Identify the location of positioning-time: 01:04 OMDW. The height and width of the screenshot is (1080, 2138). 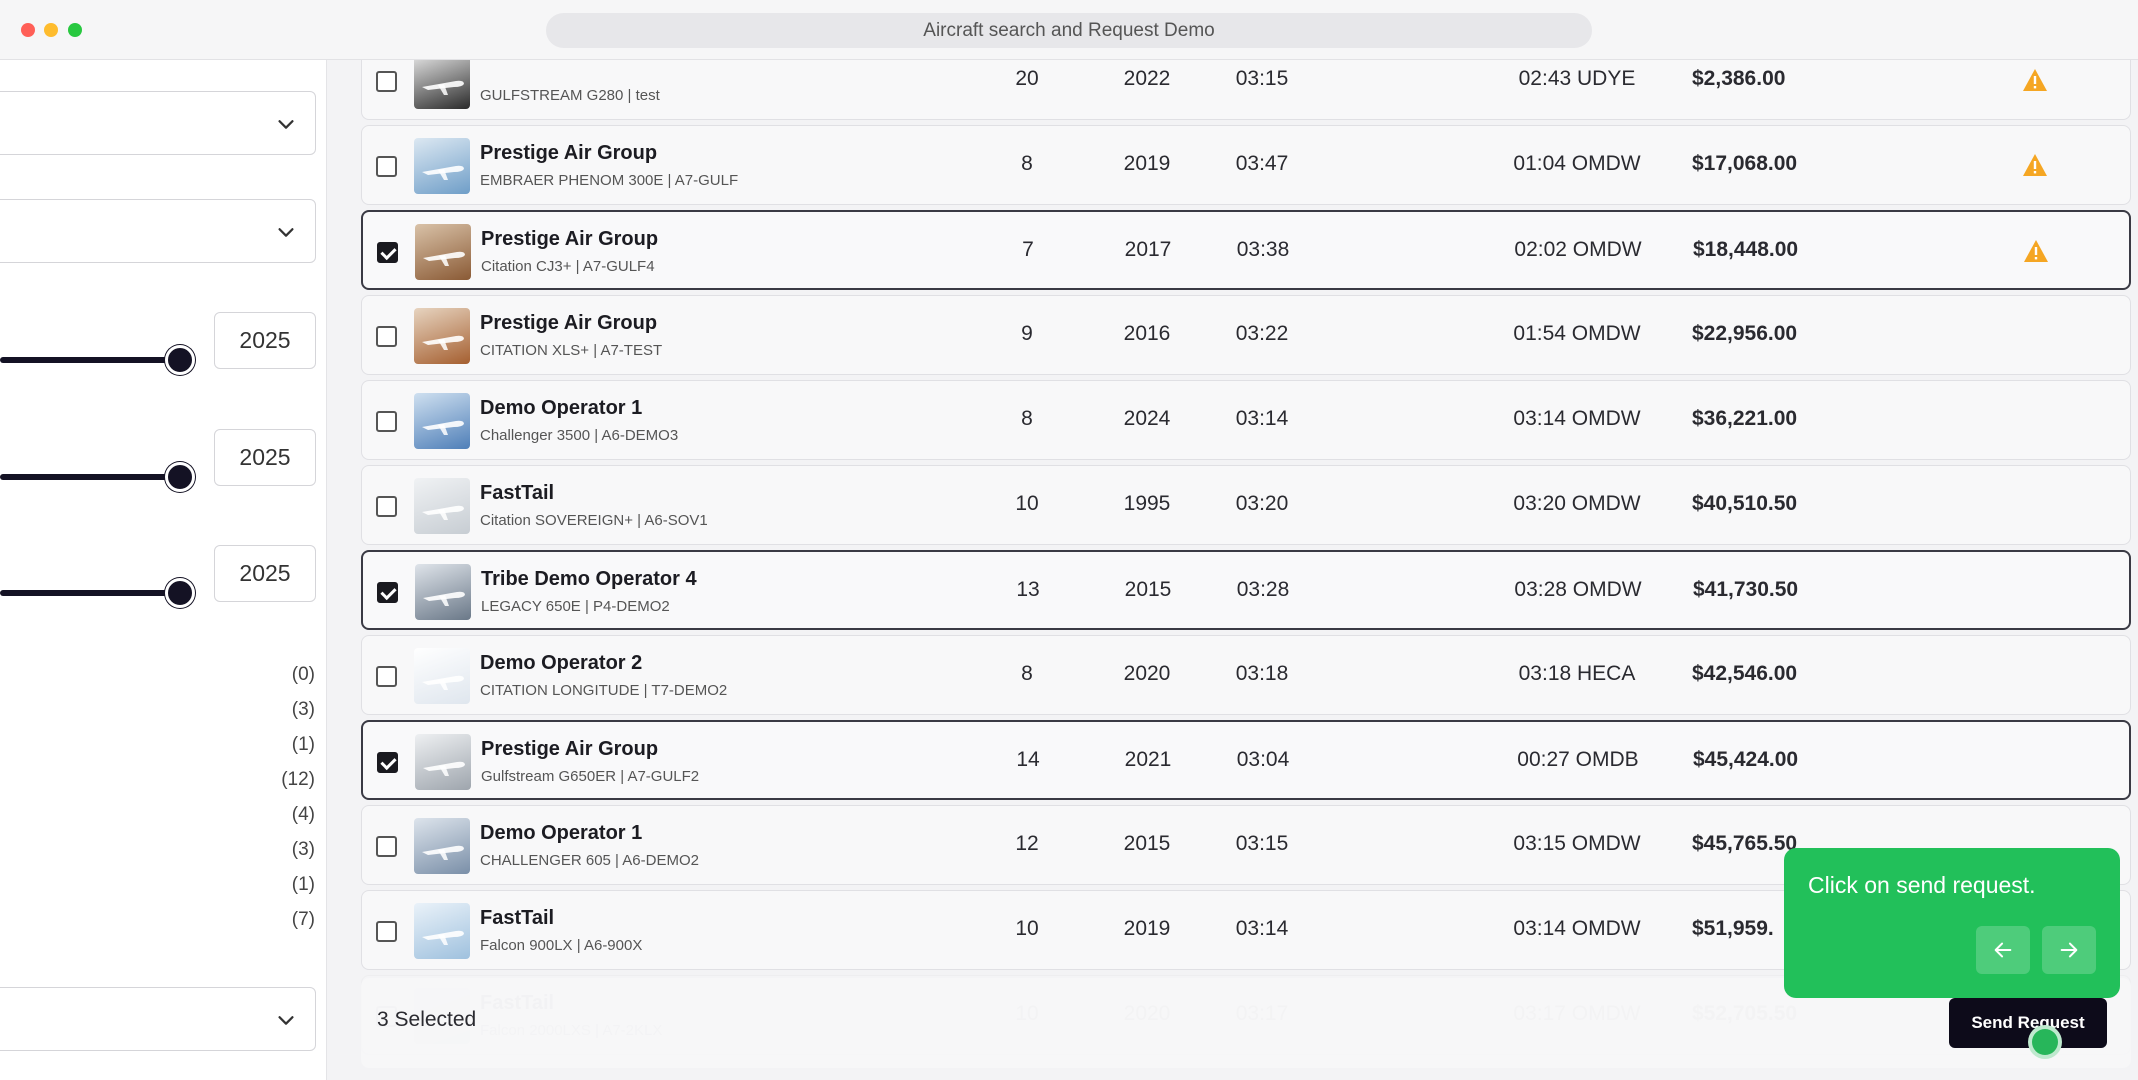
(1577, 163).